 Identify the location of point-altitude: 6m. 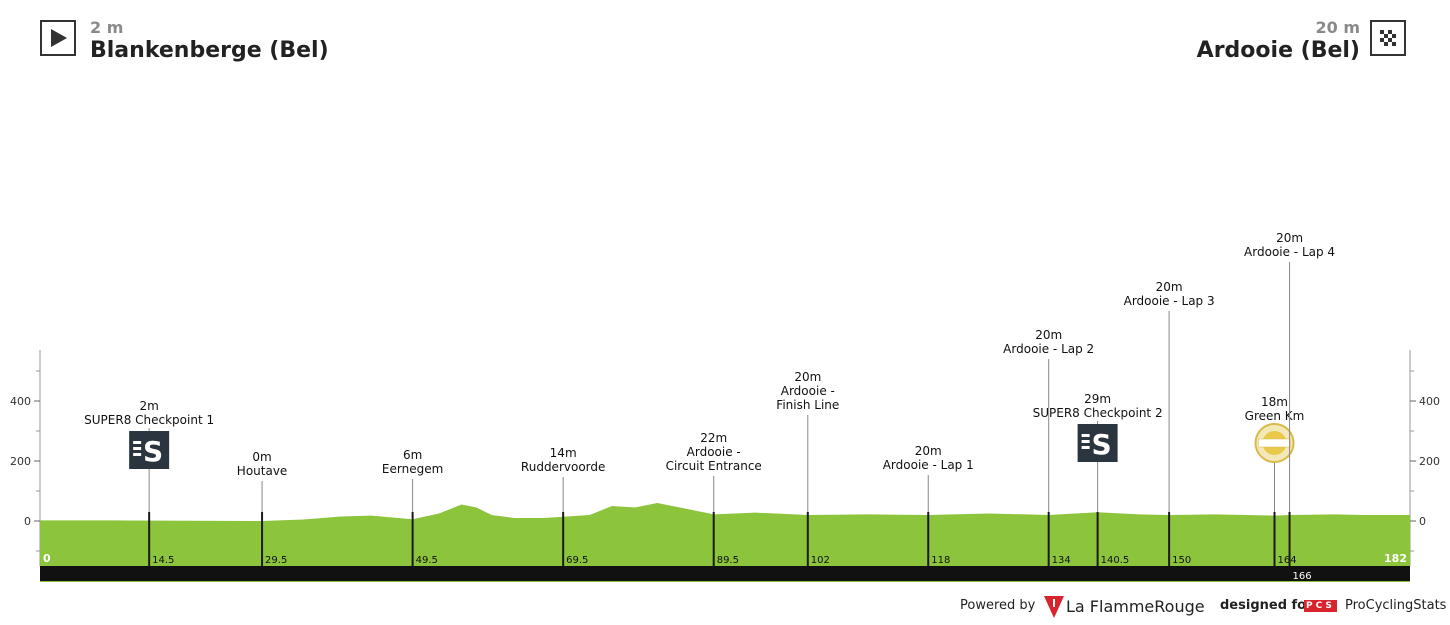
(412, 455).